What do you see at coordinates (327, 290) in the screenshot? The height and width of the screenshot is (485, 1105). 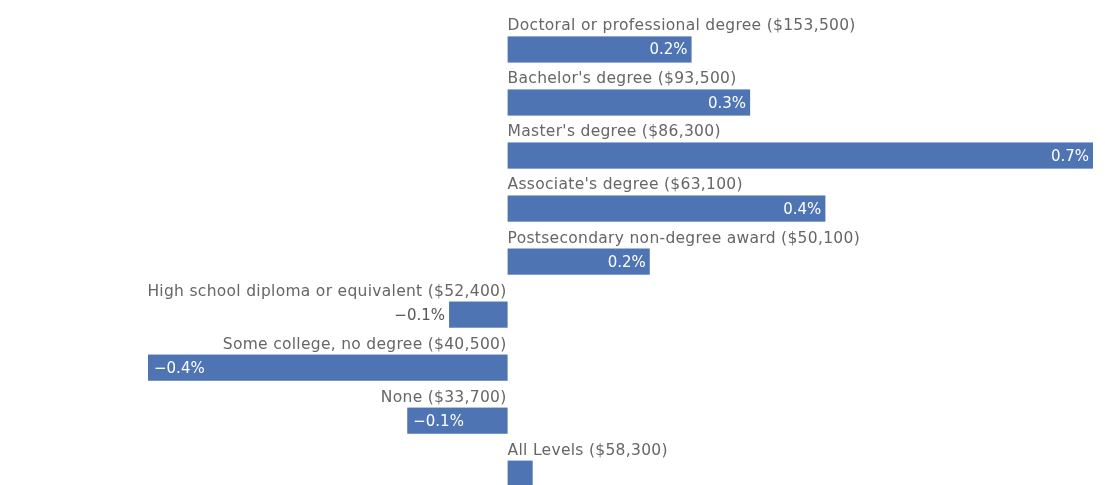 I see `y-tick-label: High school diploma or equivalent ($52,400)` at bounding box center [327, 290].